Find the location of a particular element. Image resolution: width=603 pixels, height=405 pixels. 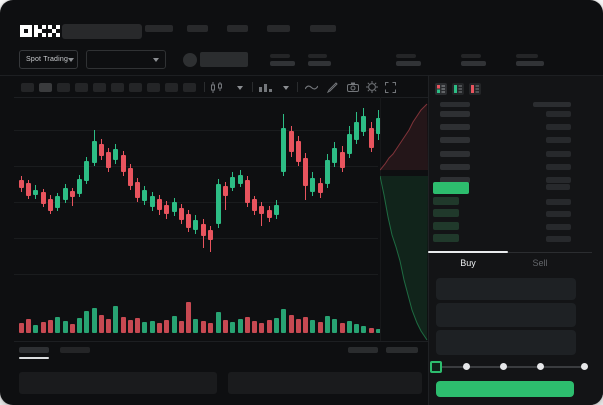

amount-slider-track is located at coordinates (509, 367).